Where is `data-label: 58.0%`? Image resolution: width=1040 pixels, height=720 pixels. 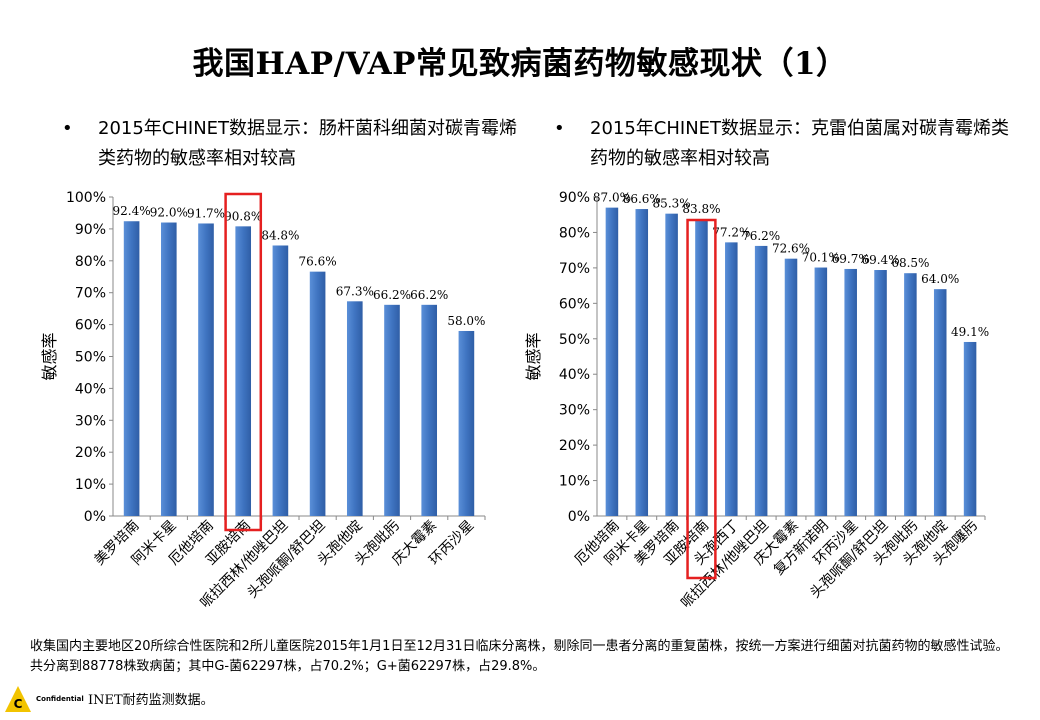
data-label: 58.0% is located at coordinates (466, 321).